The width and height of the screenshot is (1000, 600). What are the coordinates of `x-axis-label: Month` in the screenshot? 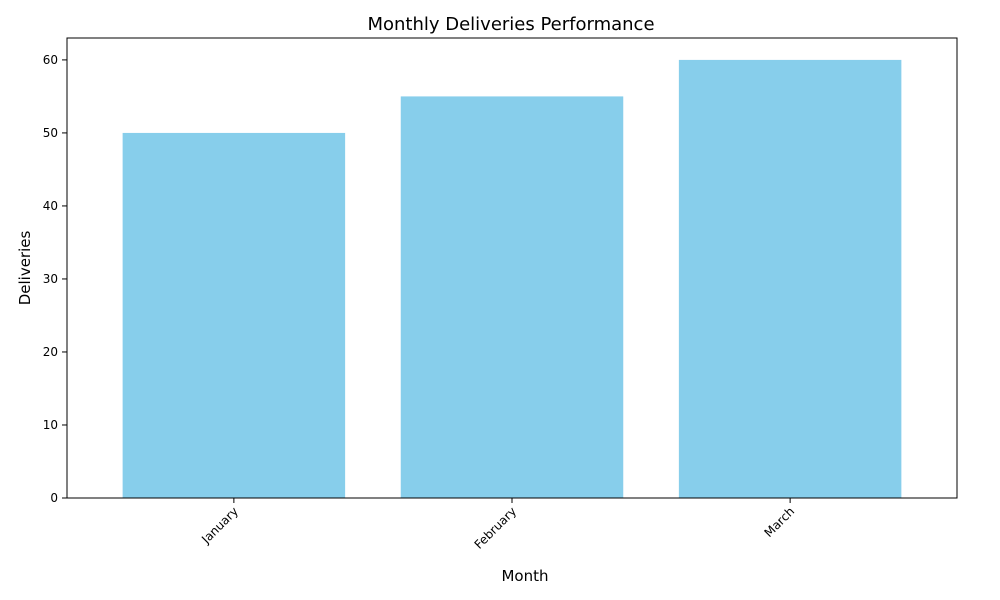 It's located at (524, 576).